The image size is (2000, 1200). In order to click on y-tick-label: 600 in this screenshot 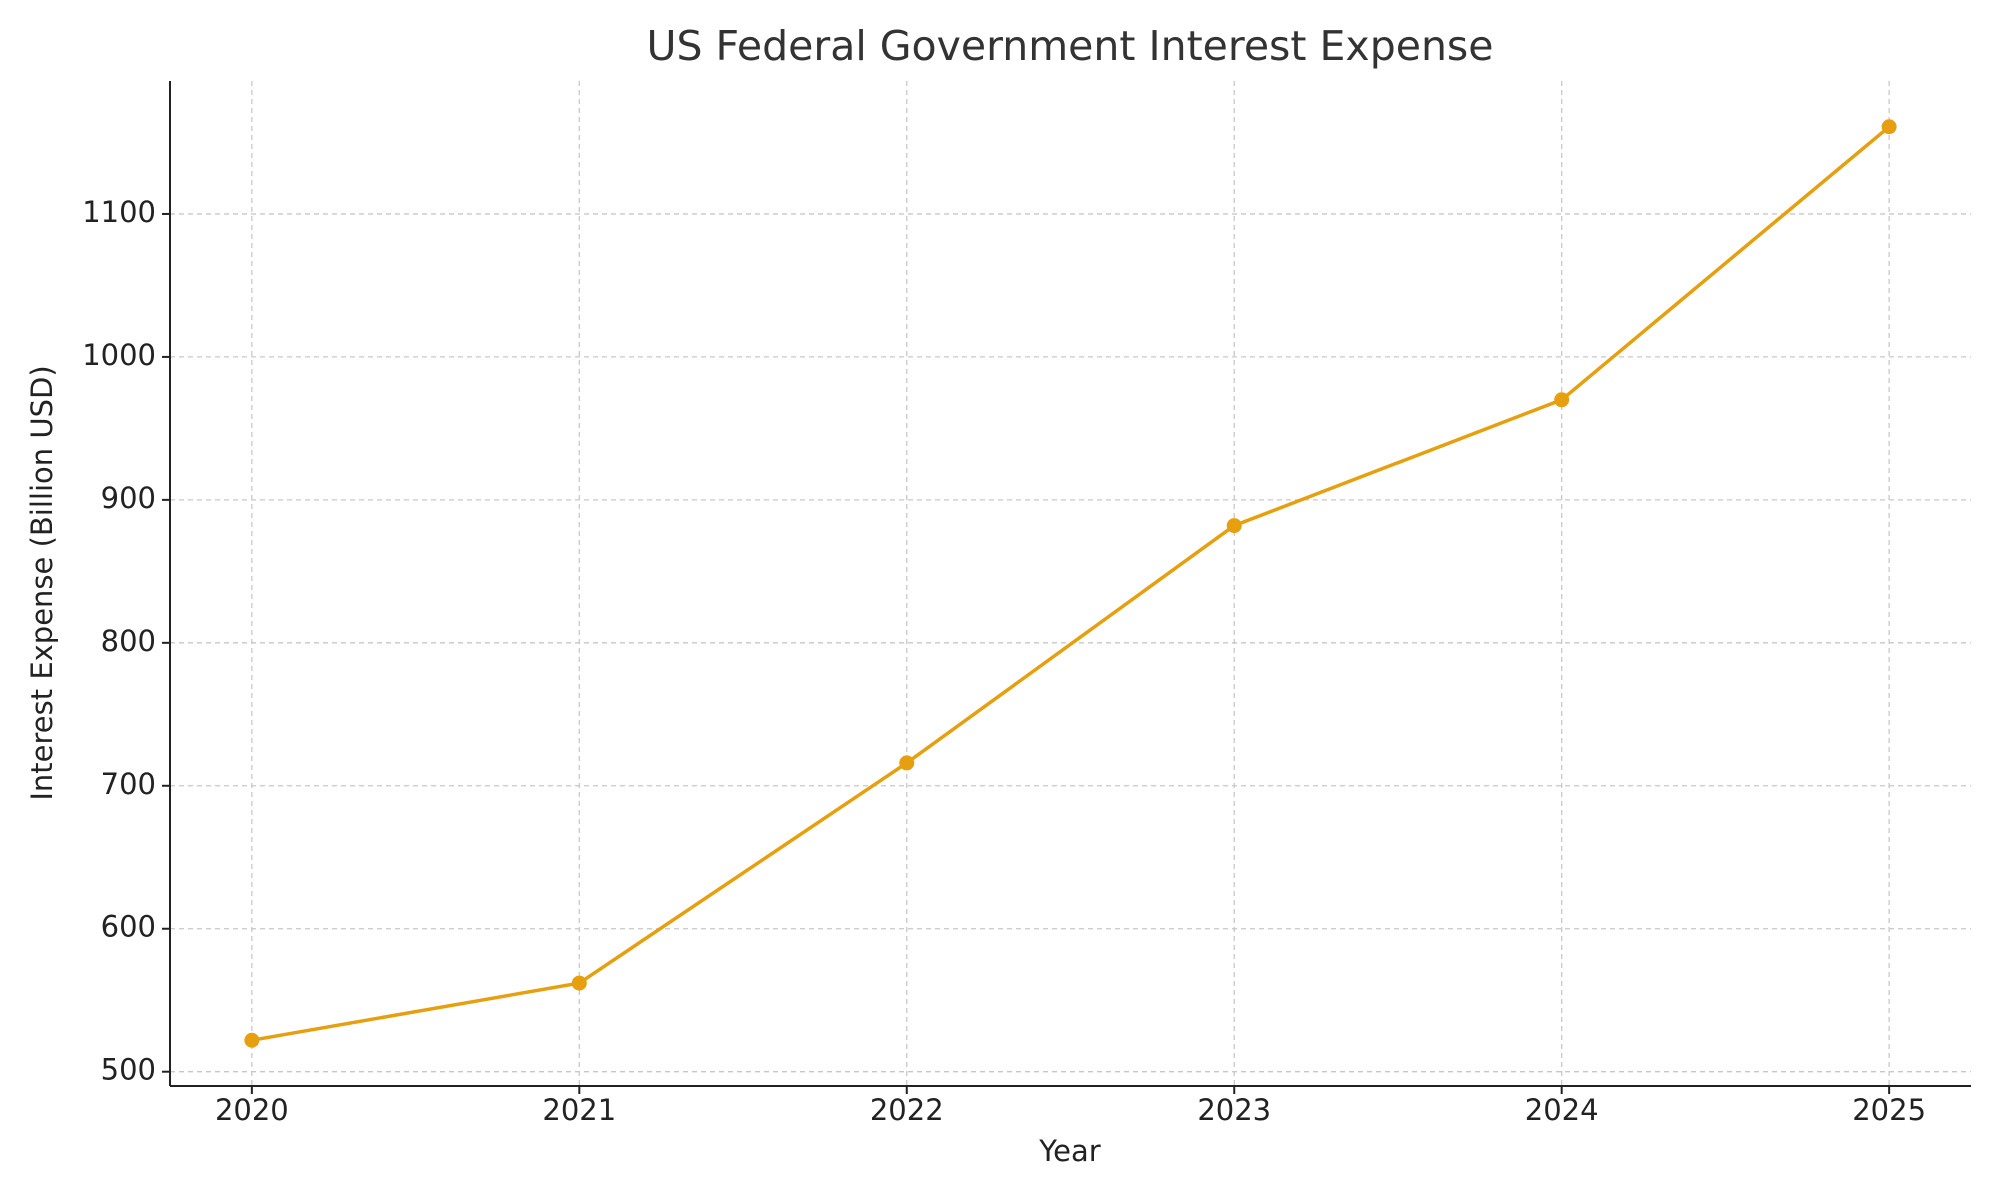, I will do `click(128, 927)`.